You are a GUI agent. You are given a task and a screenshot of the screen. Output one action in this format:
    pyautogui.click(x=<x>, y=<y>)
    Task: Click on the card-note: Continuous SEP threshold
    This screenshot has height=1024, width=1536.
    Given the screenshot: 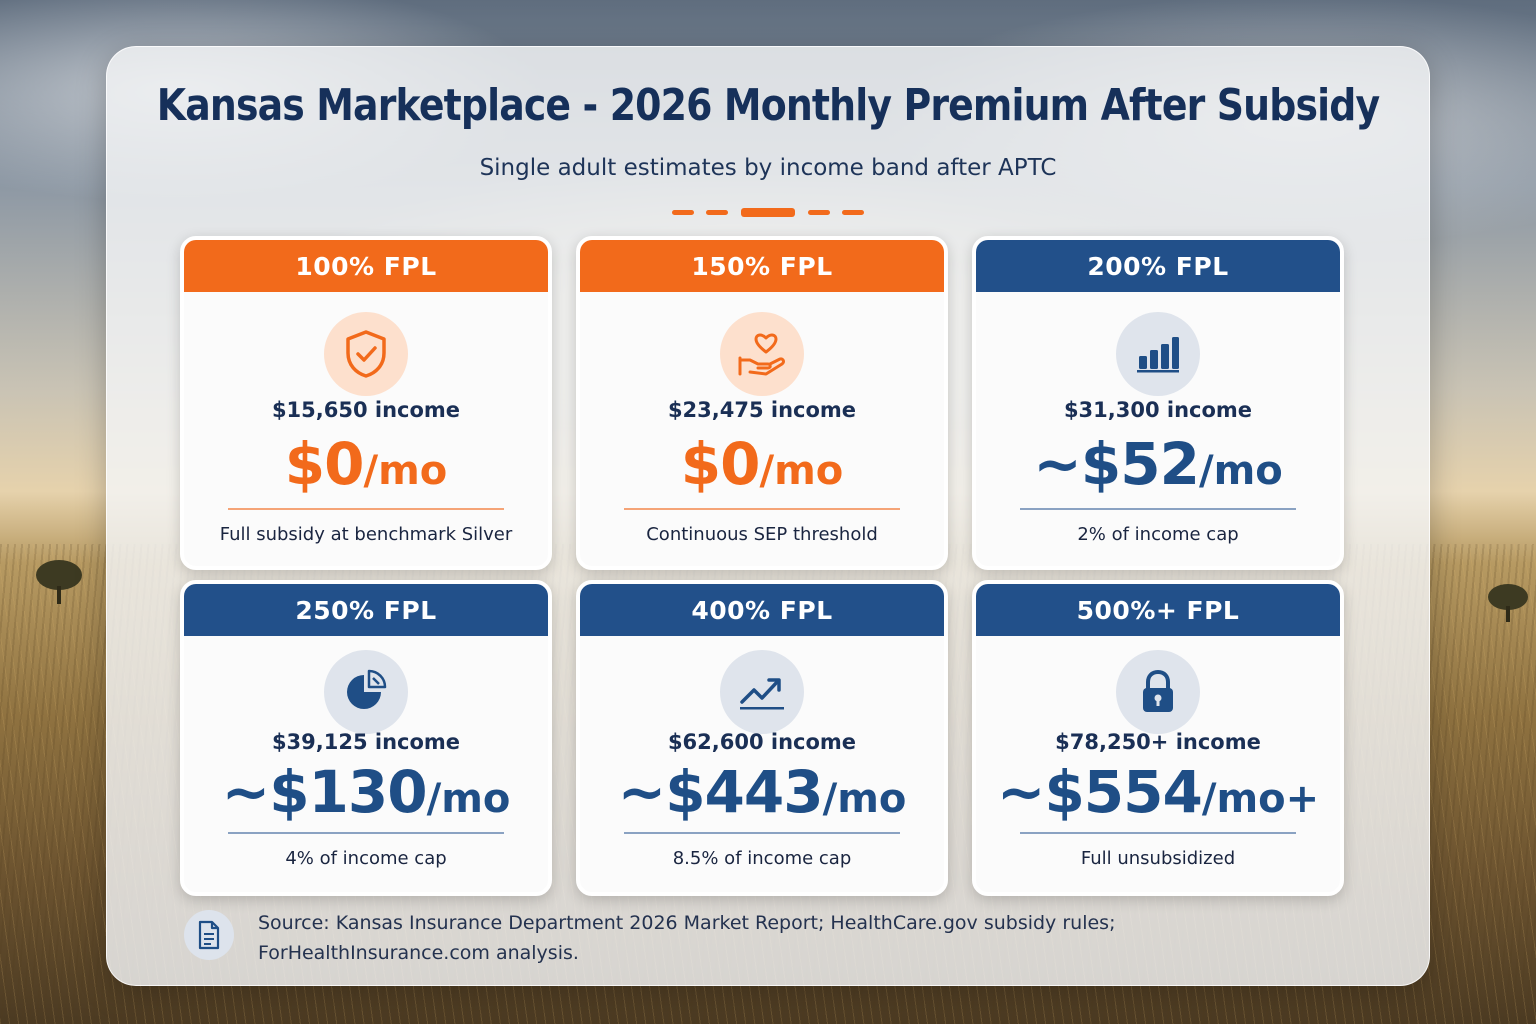 What is the action you would take?
    pyautogui.click(x=762, y=534)
    